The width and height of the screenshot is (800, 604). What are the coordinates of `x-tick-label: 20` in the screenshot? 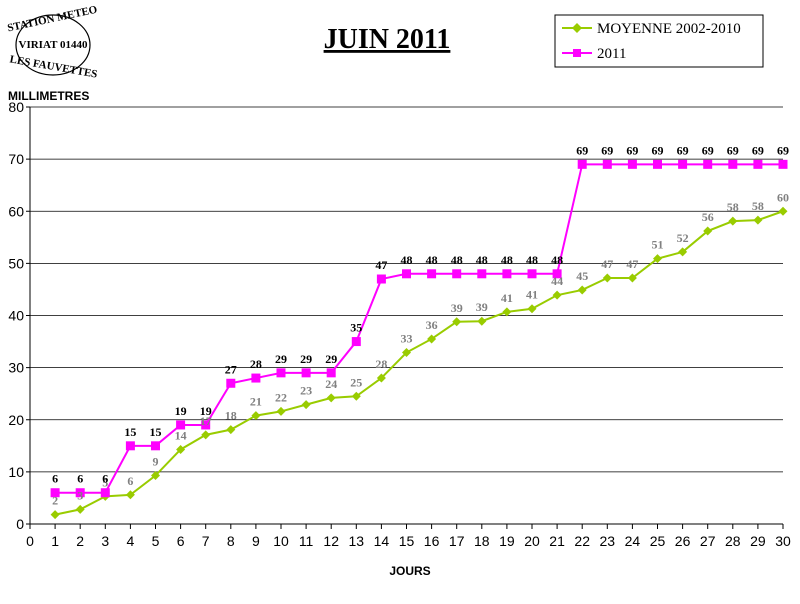 It's located at (532, 541).